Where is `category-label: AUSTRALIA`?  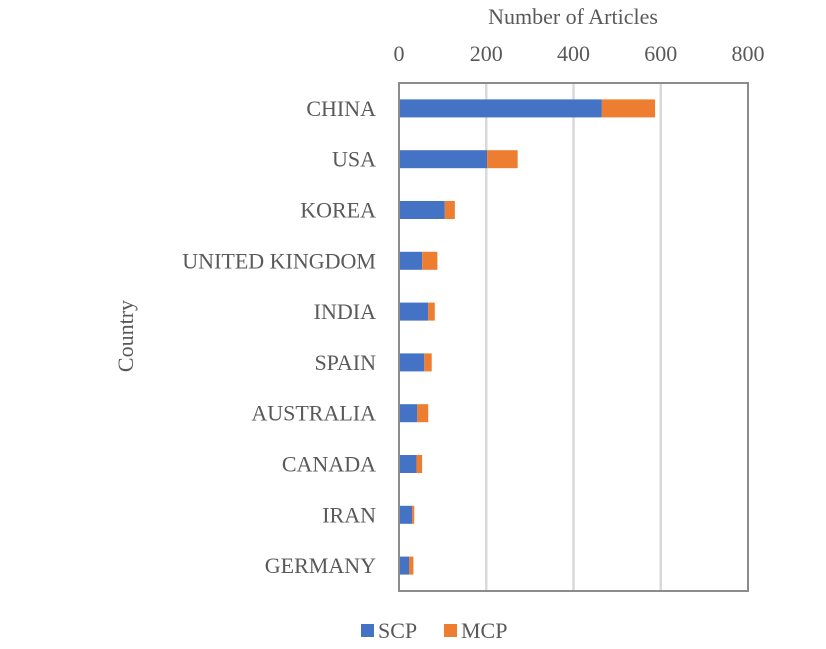 category-label: AUSTRALIA is located at coordinates (313, 413).